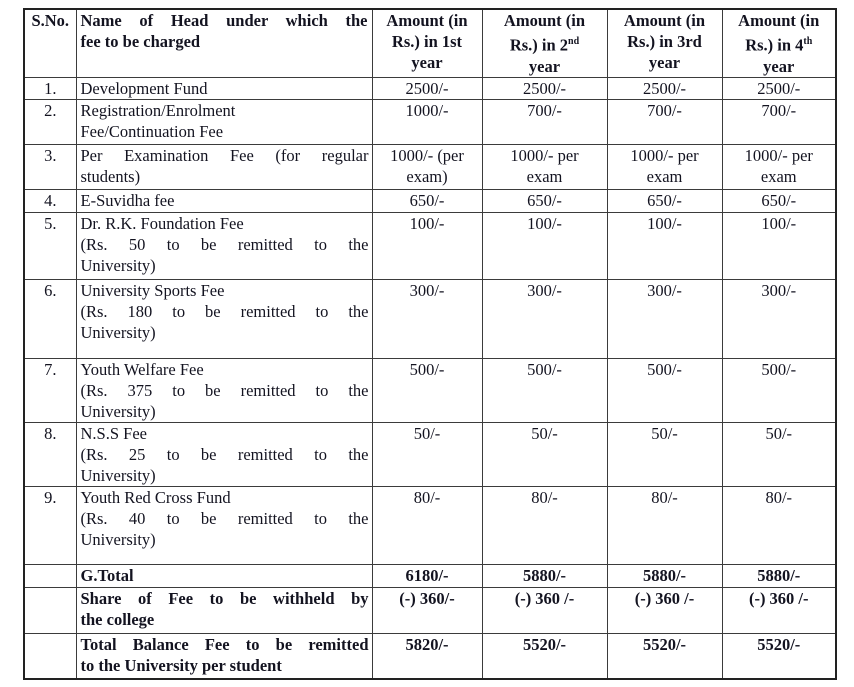 This screenshot has height=687, width=854. What do you see at coordinates (50, 390) in the screenshot?
I see `cell-serial-number: 7.` at bounding box center [50, 390].